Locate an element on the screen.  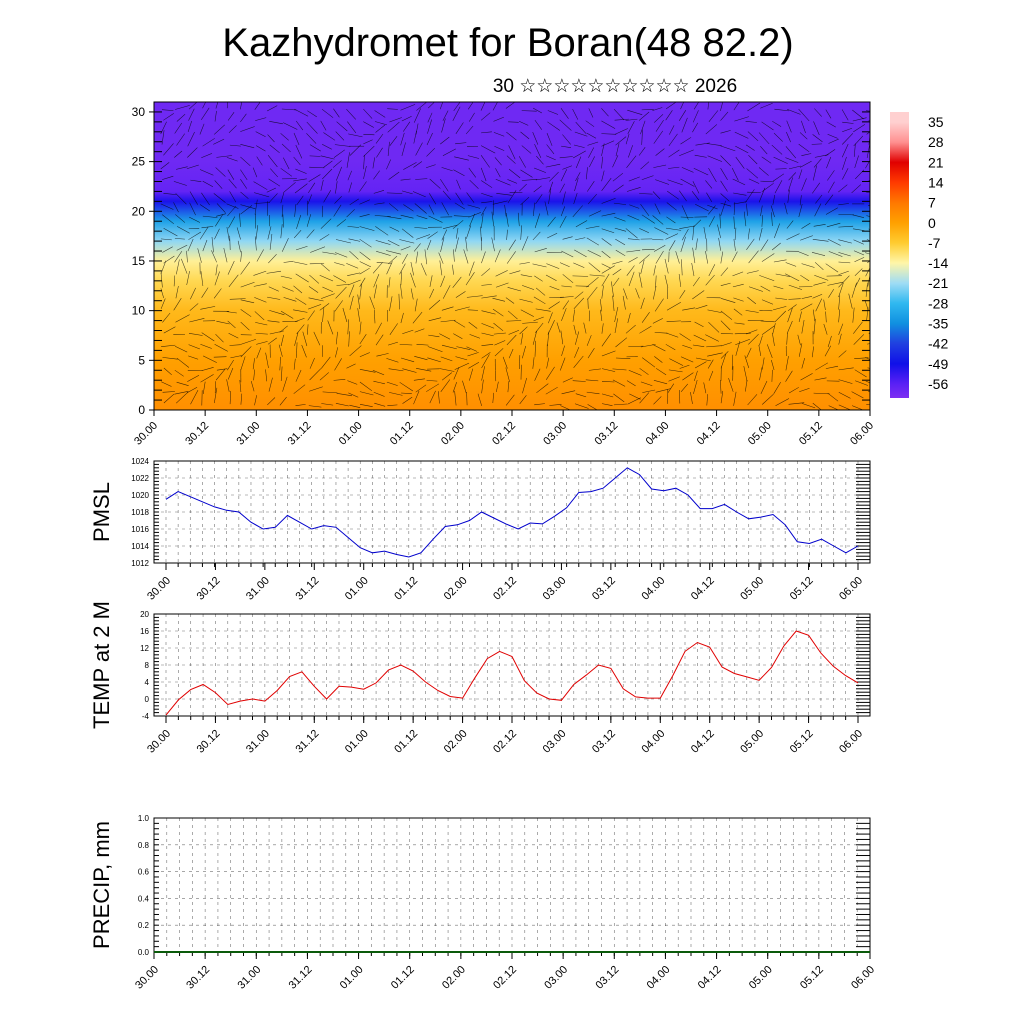
x-tick-label: 31.00 is located at coordinates (249, 978).